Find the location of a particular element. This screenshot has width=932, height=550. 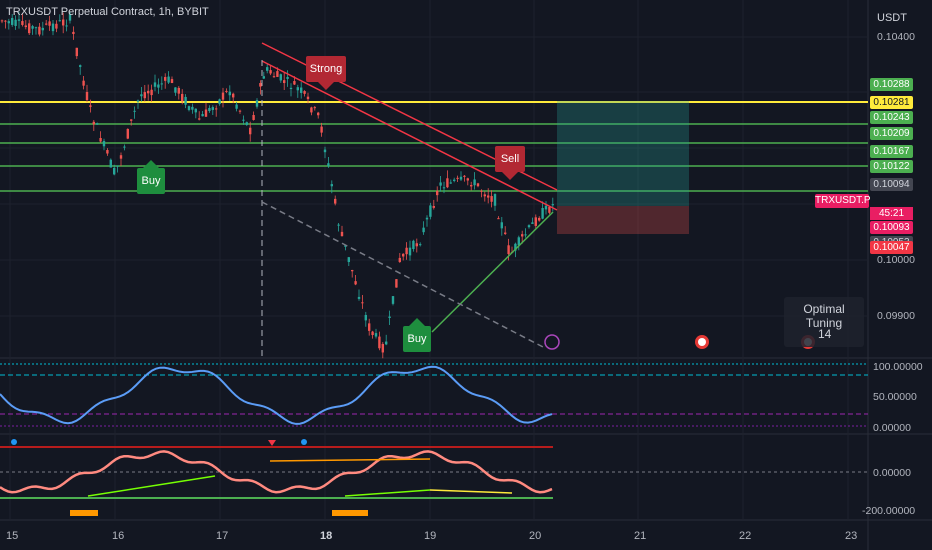

sell-signal: Sell is located at coordinates (510, 159).